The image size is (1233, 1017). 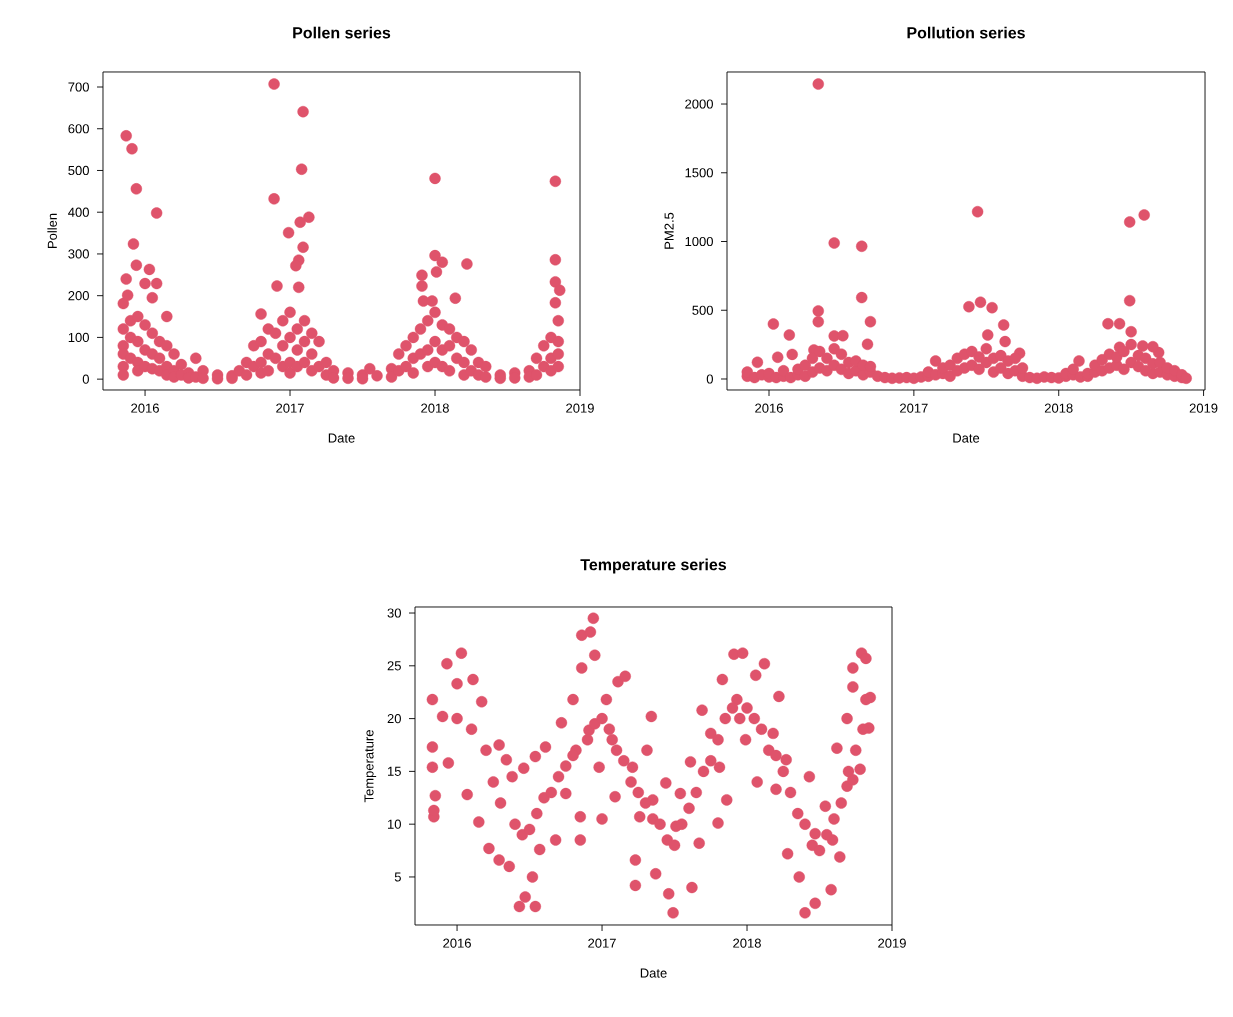 What do you see at coordinates (394, 718) in the screenshot?
I see `y-tick-label: 20` at bounding box center [394, 718].